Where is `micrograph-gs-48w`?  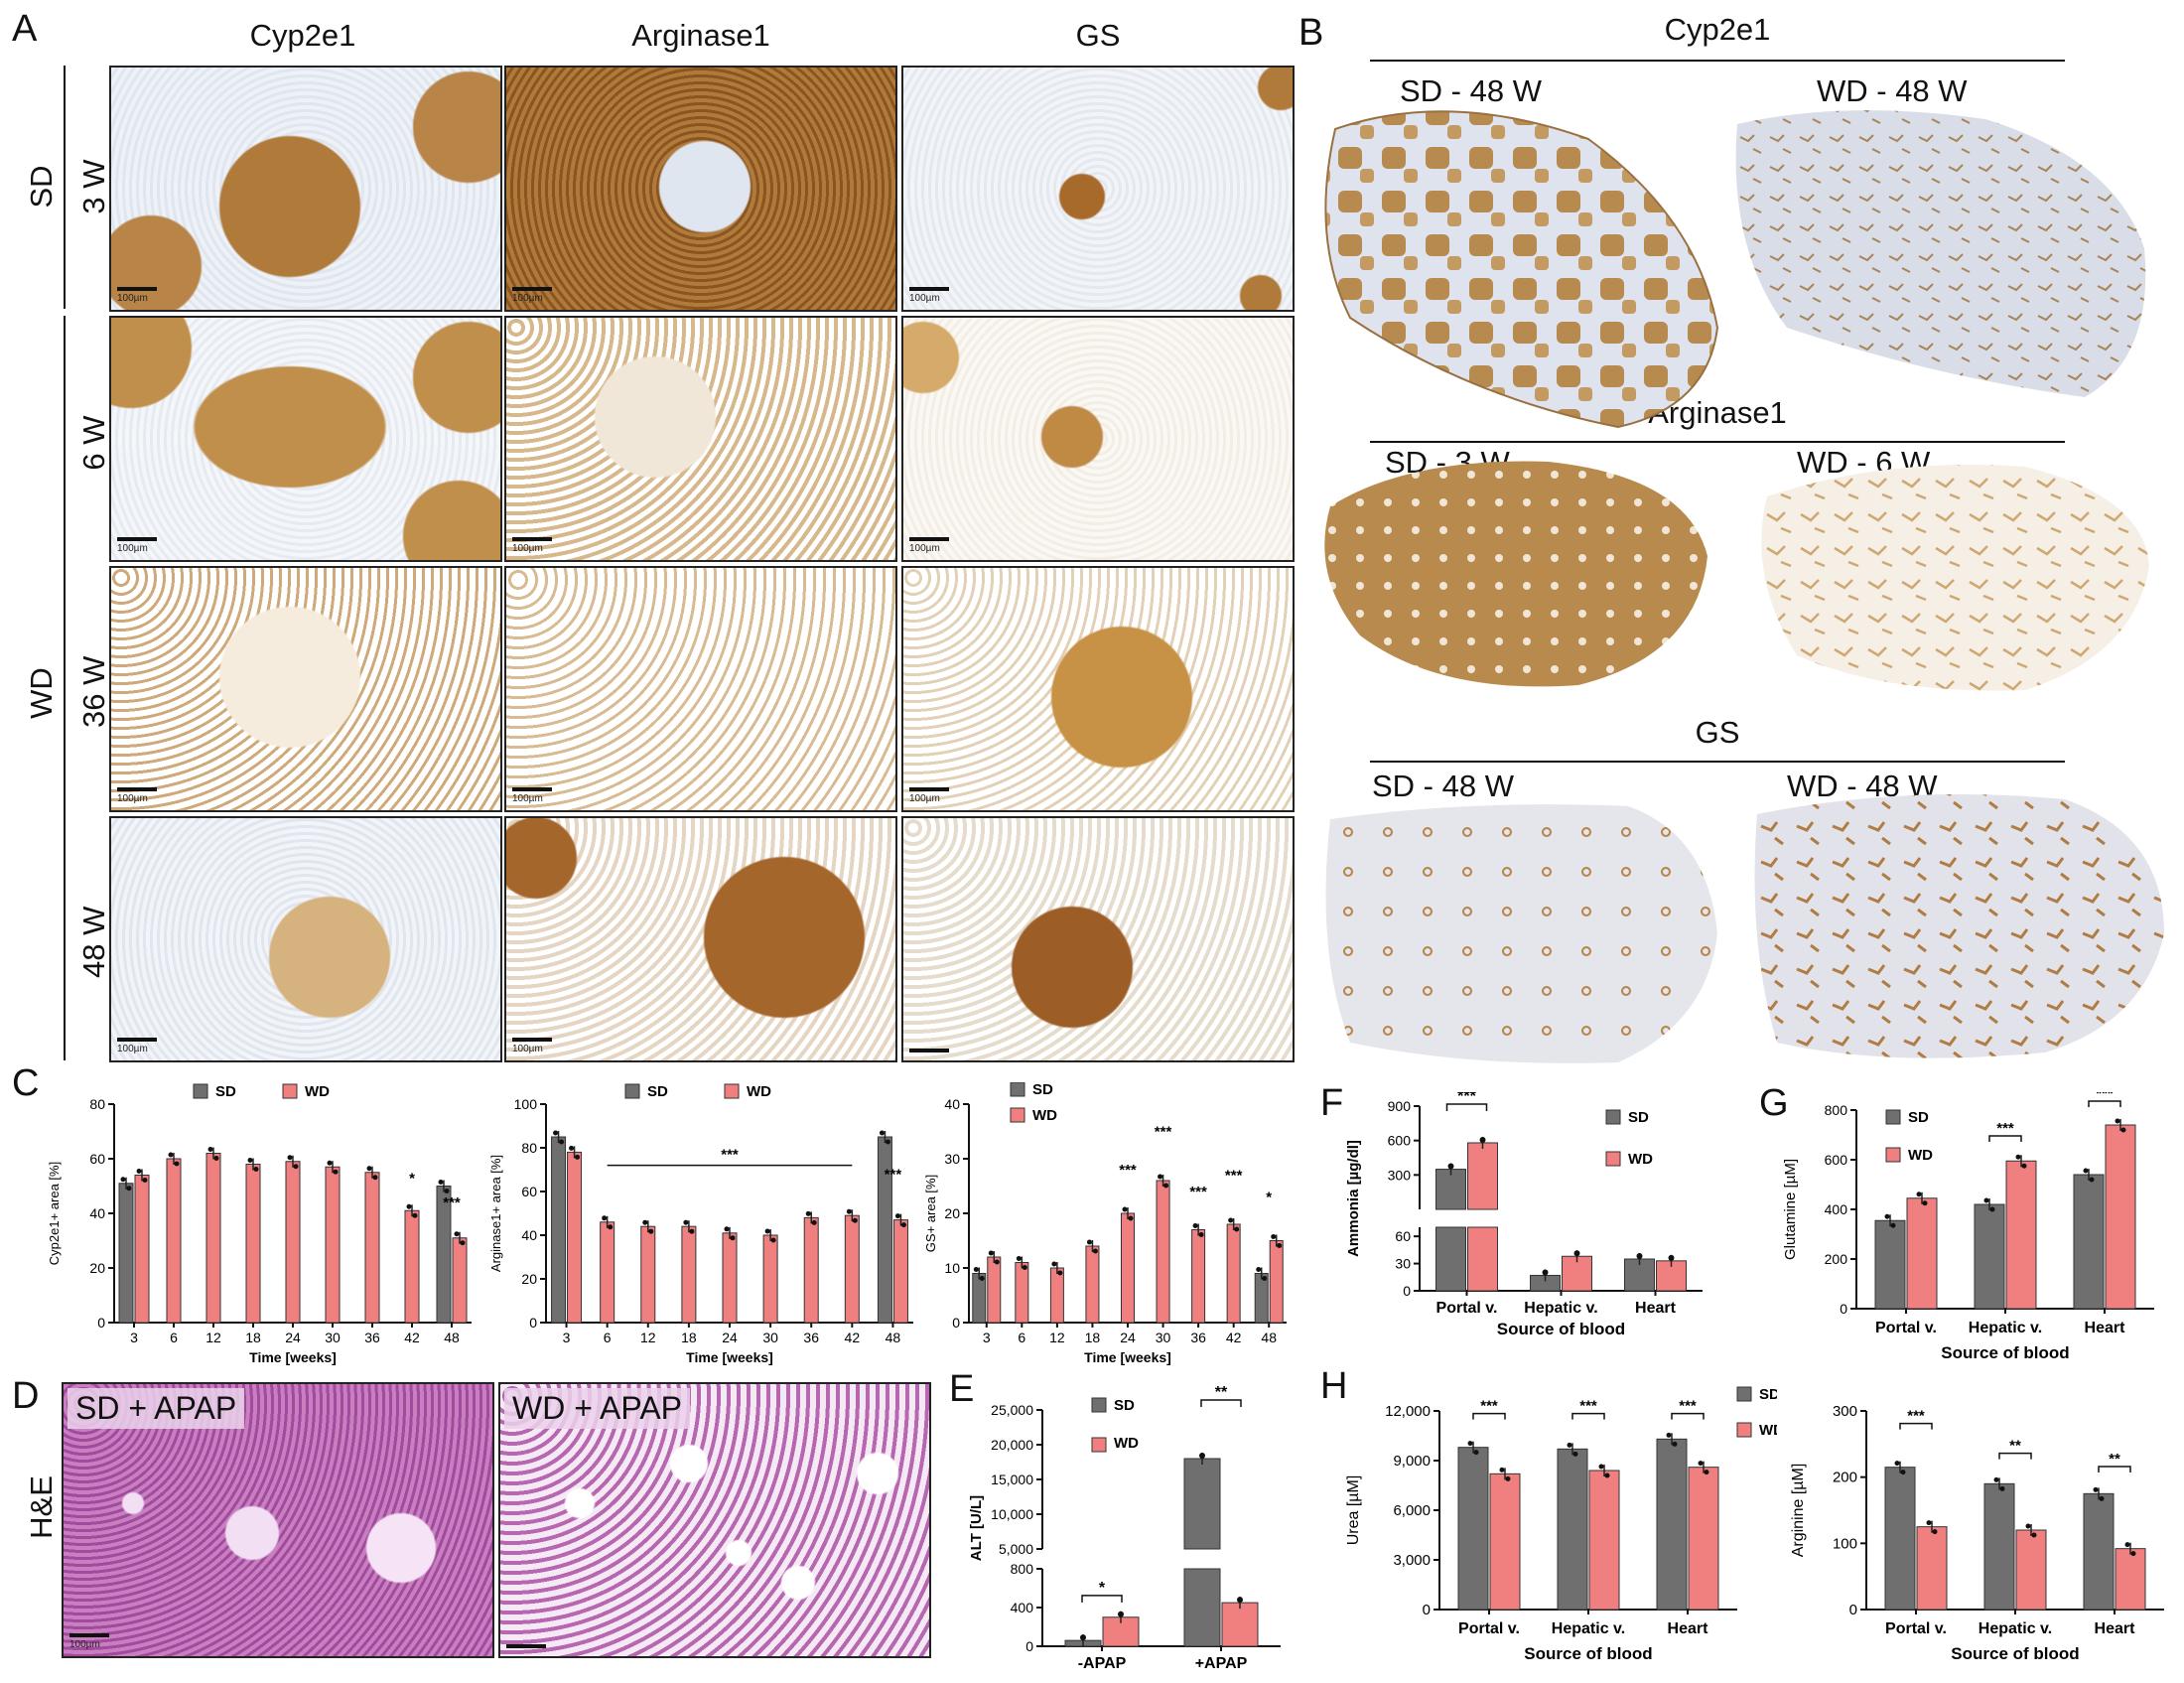
micrograph-gs-48w is located at coordinates (1098, 939).